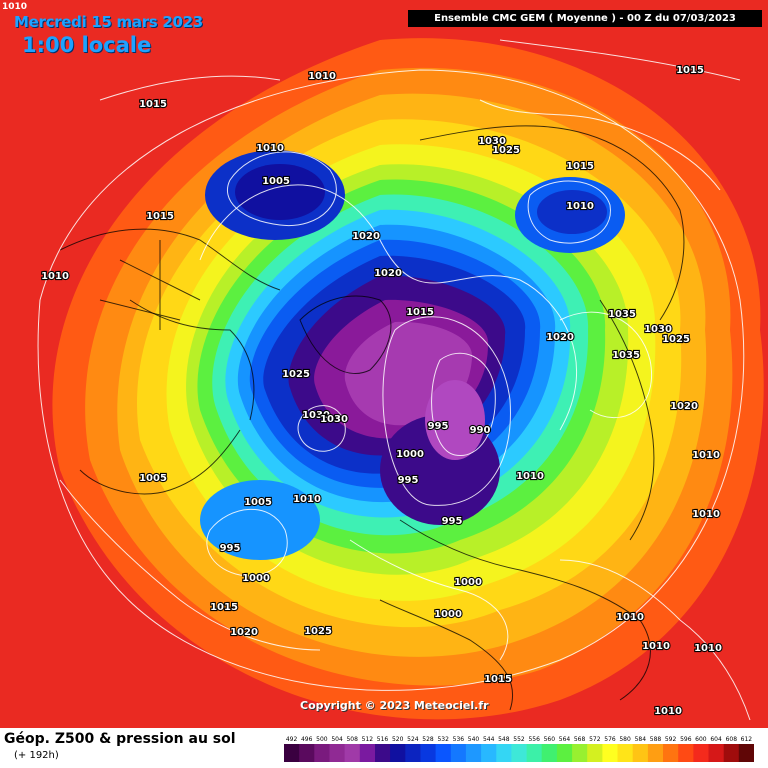 This screenshot has height=768, width=768. I want to click on scale-tick-label: 532, so click(443, 739).